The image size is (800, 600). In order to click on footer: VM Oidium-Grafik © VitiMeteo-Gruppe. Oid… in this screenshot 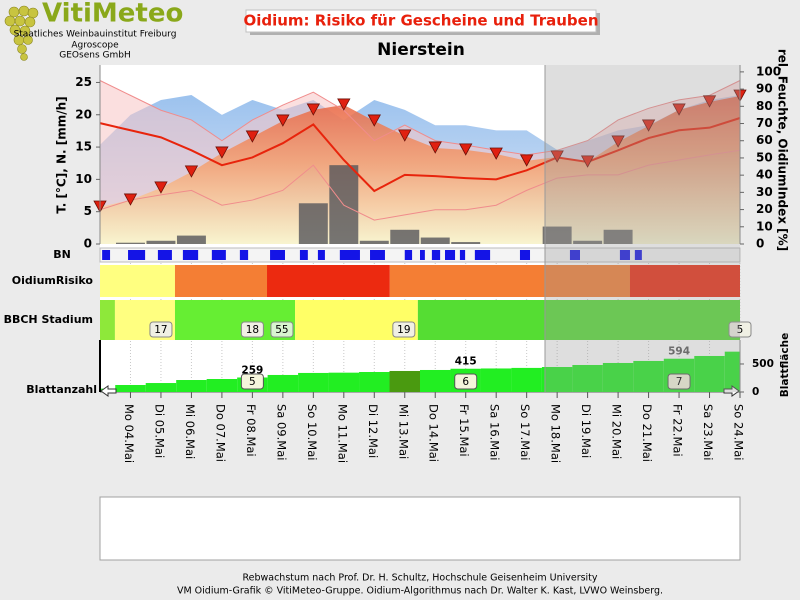, I will do `click(420, 591)`.